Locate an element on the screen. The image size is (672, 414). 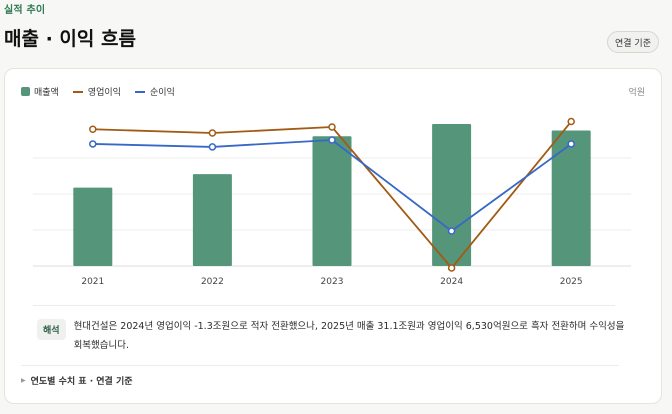
interpretation-tag: 해석 is located at coordinates (51, 329).